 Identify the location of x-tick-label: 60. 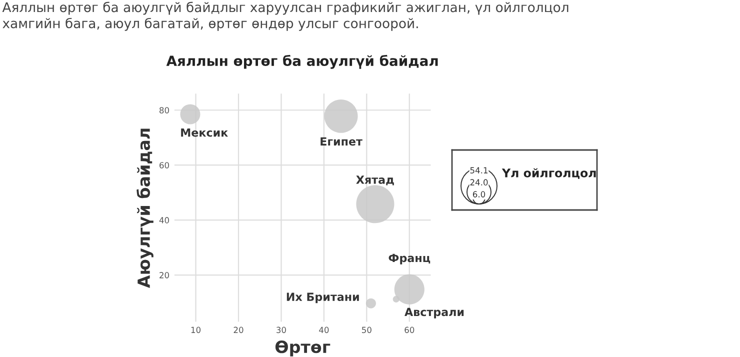
(409, 330).